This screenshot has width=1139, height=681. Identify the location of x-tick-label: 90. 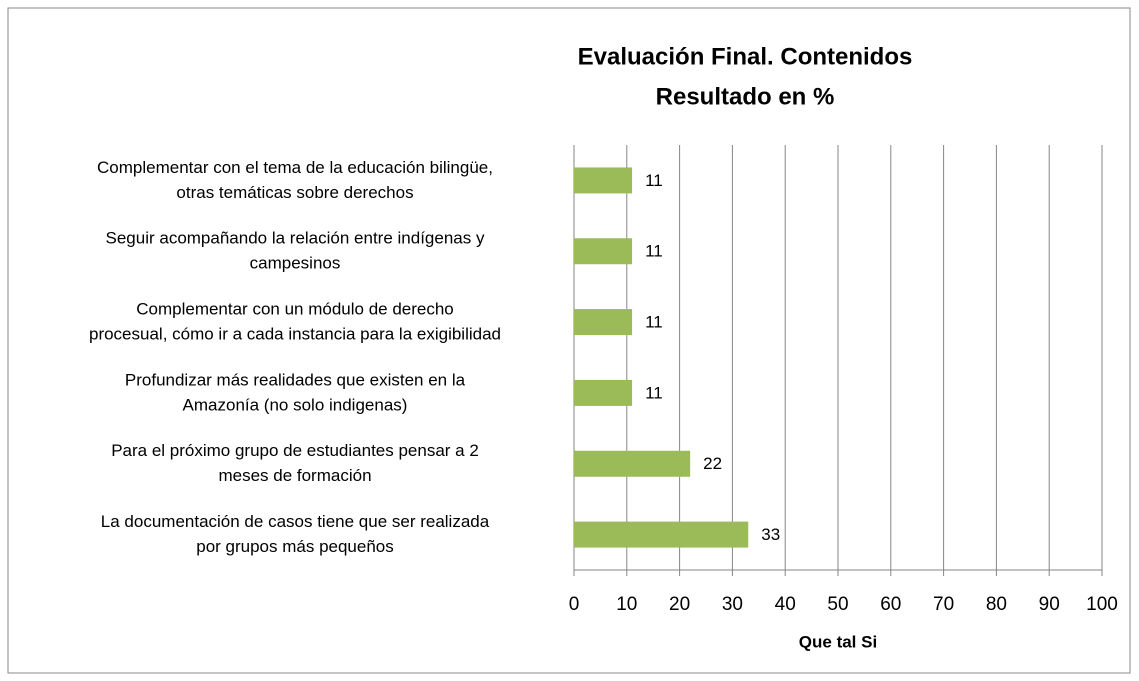
(1049, 604).